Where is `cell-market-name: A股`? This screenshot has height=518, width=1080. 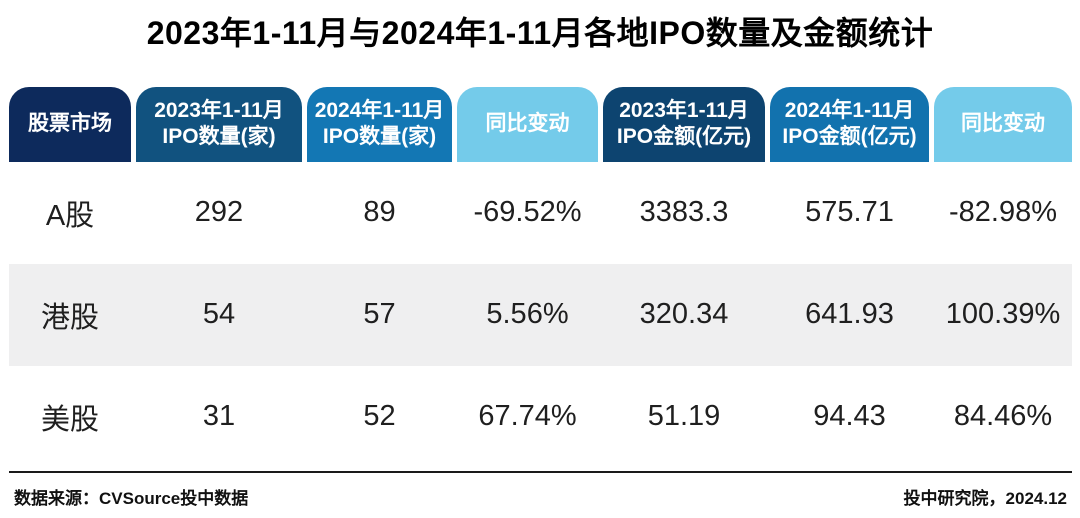 cell-market-name: A股 is located at coordinates (70, 215).